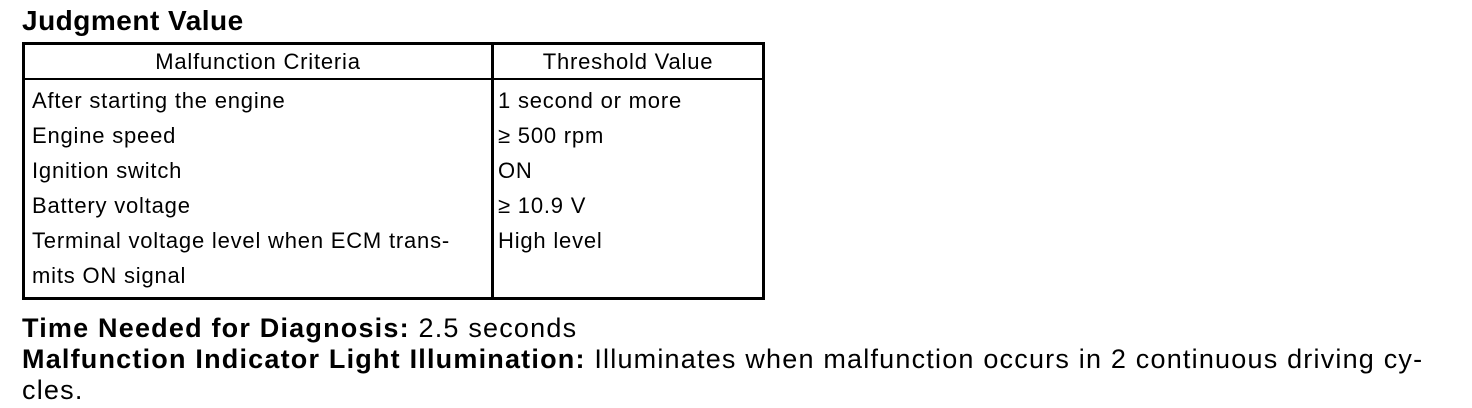 The height and width of the screenshot is (408, 1472). I want to click on table-row: Battery voltage ≥ 10.9 V, so click(393, 205).